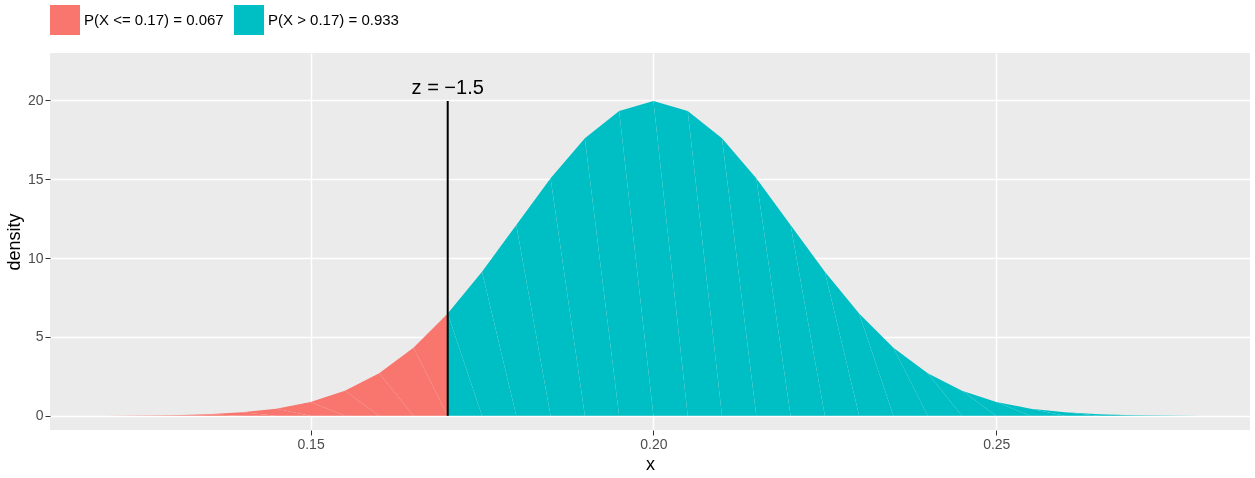 This screenshot has height=478, width=1255. Describe the element at coordinates (35, 99) in the screenshot. I see `y-tick-label: 20` at that location.